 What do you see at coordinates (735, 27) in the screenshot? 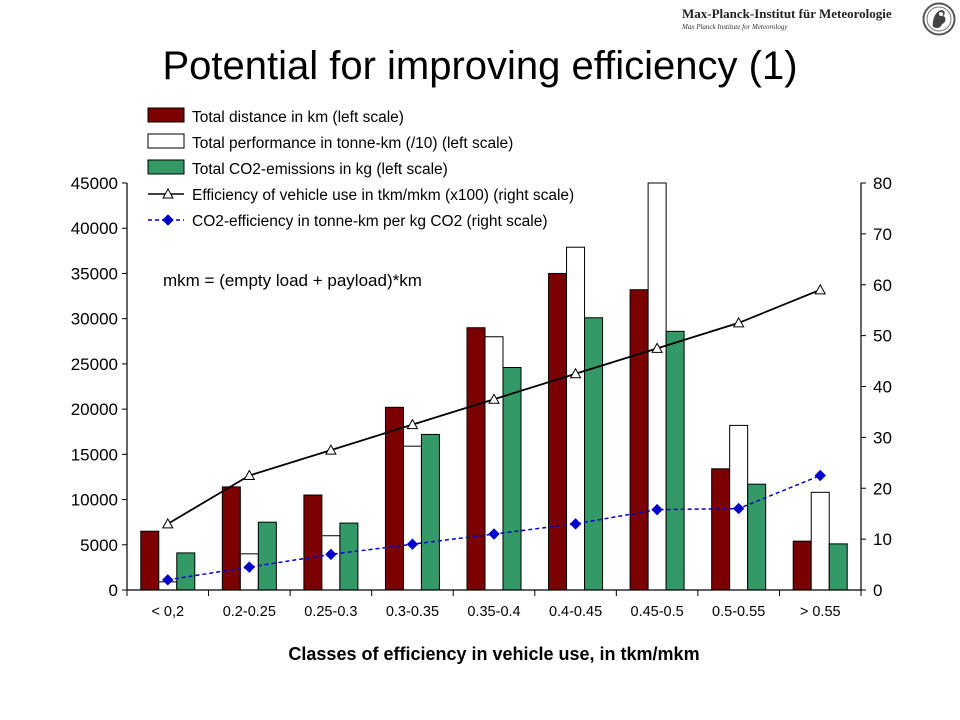
I see `institute-subtitle: Max Planck Institute for Meteorology` at bounding box center [735, 27].